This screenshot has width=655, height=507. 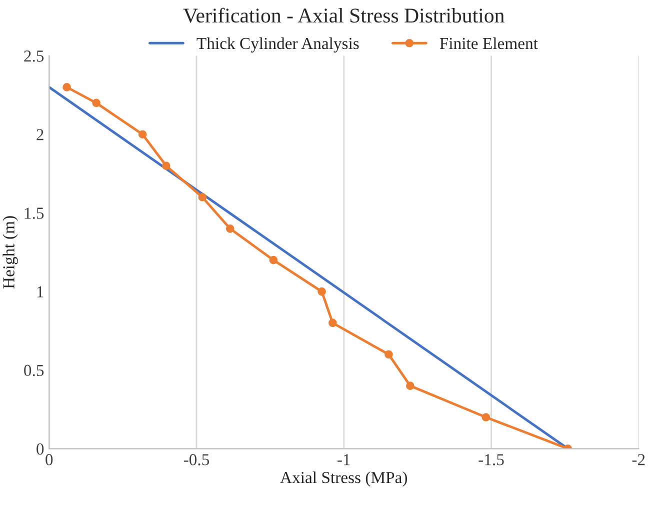 I want to click on x-tick-label: -0.5, so click(x=197, y=460).